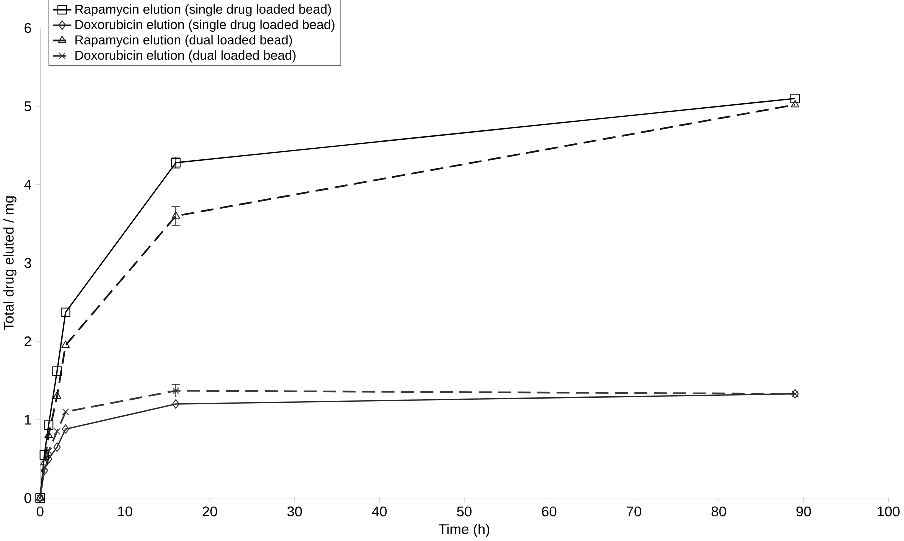 The width and height of the screenshot is (904, 541). Describe the element at coordinates (719, 511) in the screenshot. I see `x-tick-label: 80` at that location.